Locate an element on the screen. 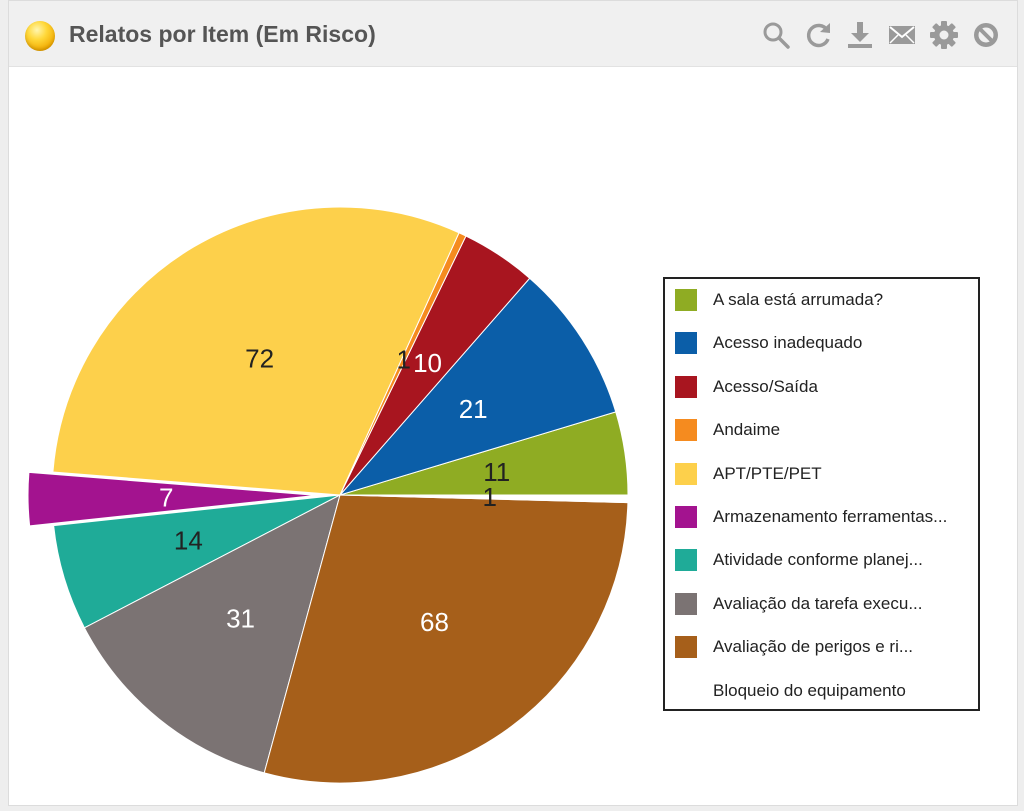 This screenshot has width=1024, height=811. search-button is located at coordinates (776, 35).